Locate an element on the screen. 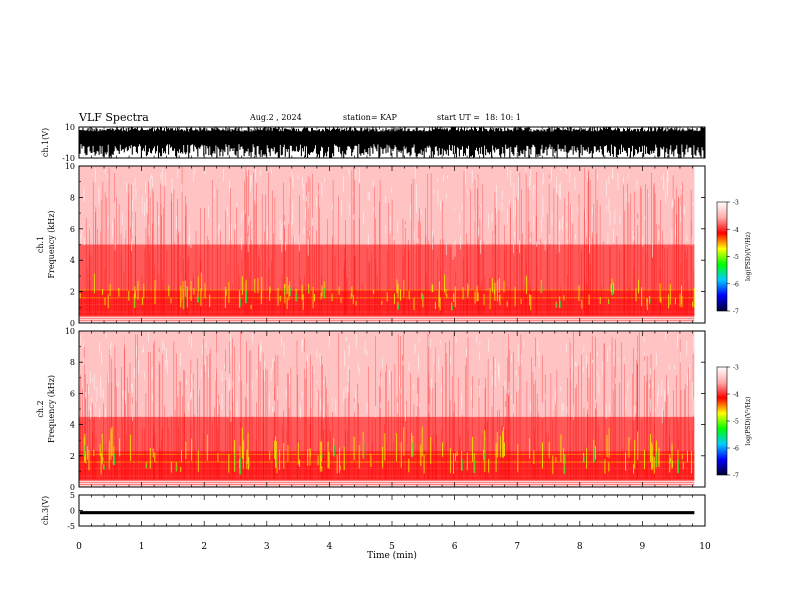  burst-yellow is located at coordinates (387, 291).